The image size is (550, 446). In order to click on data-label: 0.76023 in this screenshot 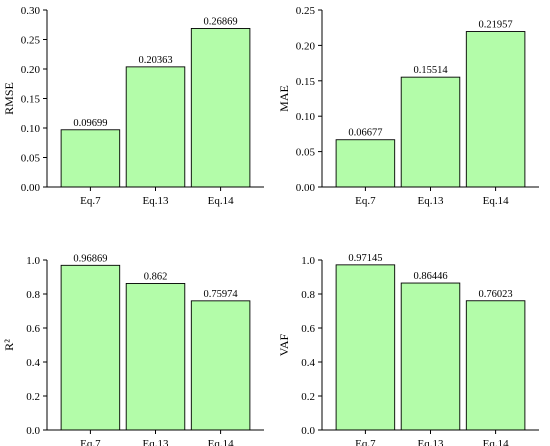, I will do `click(496, 294)`.